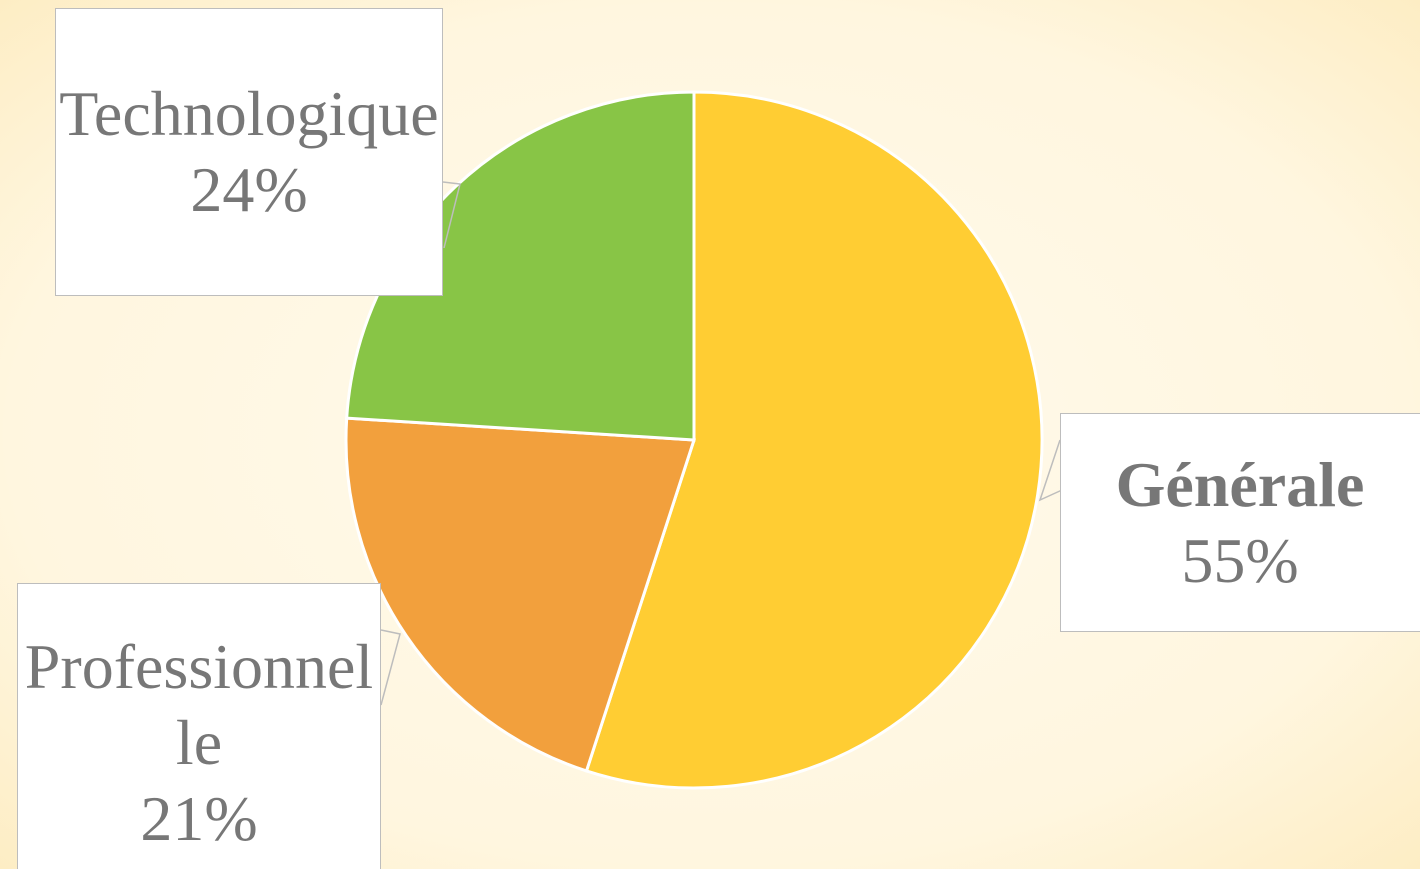  I want to click on category-label: Générale, so click(1240, 484).